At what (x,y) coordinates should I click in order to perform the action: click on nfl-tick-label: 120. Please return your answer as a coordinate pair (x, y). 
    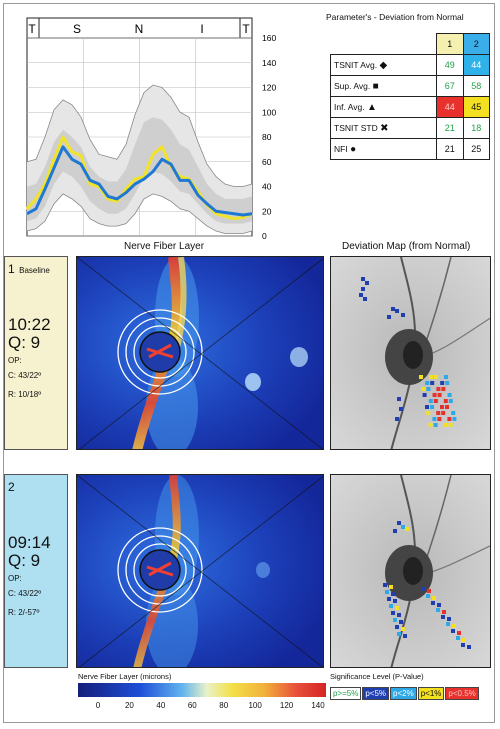
    Looking at the image, I should click on (286, 705).